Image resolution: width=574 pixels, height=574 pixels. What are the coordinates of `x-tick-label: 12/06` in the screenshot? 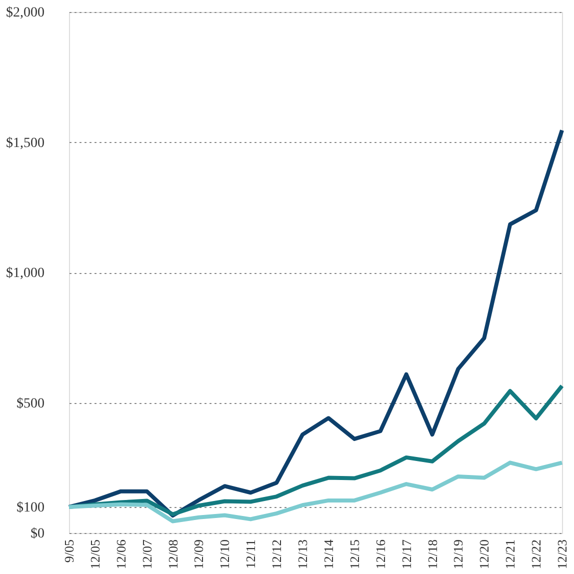 It's located at (120, 554).